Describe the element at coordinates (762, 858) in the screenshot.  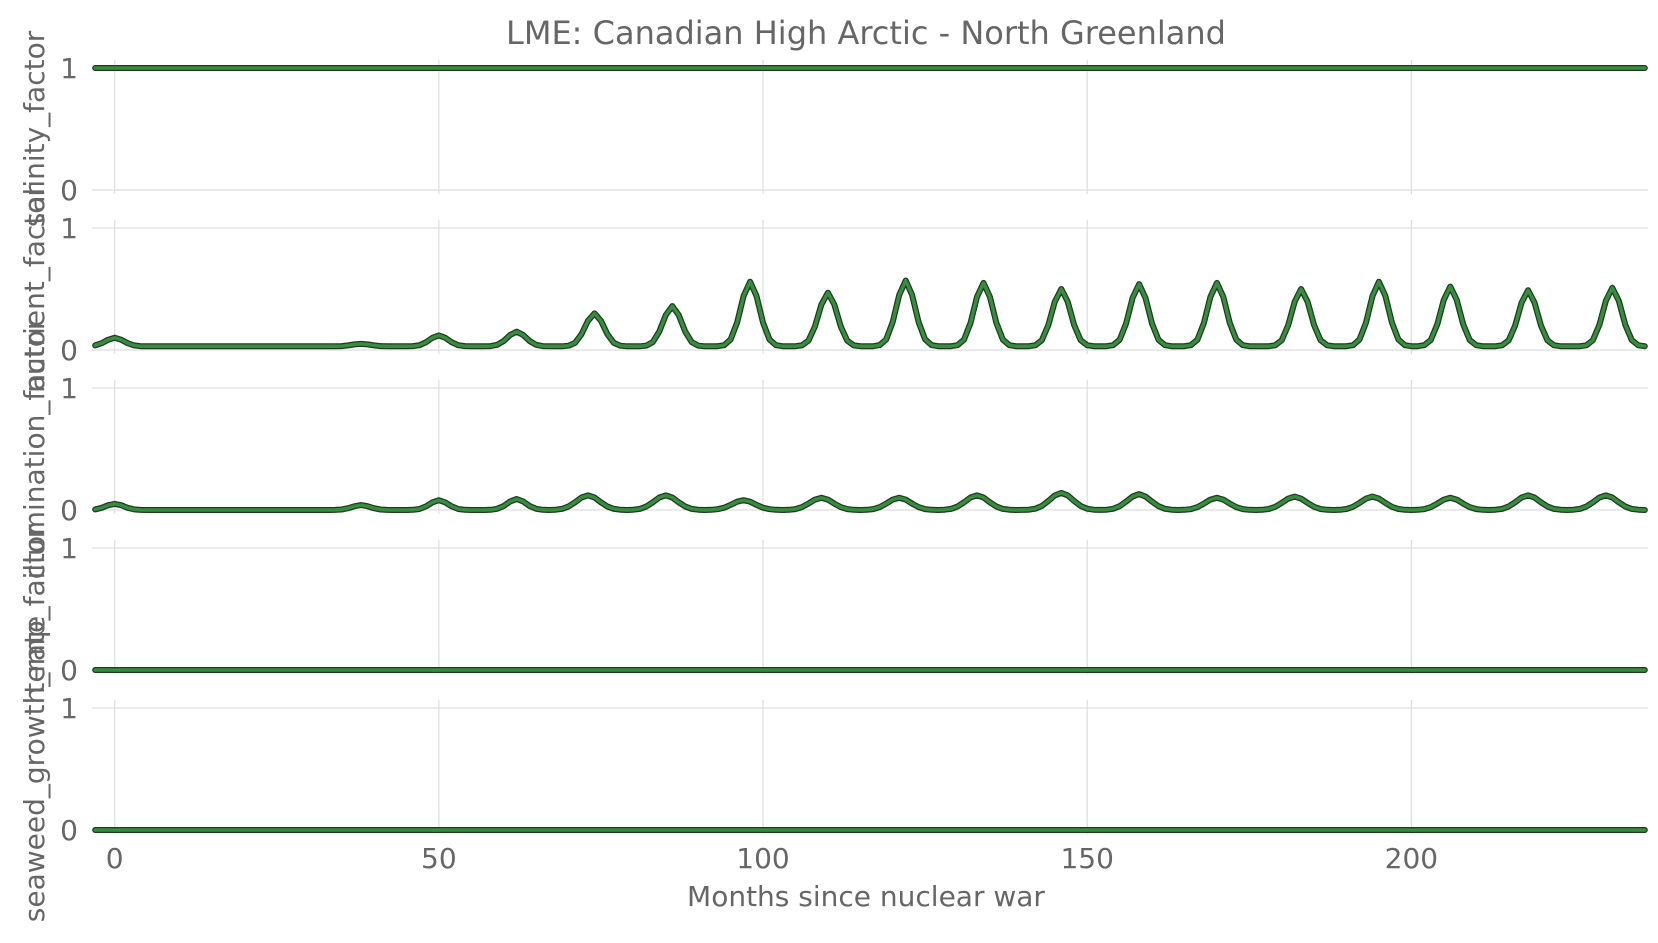
I see `x-tick-label: 100` at that location.